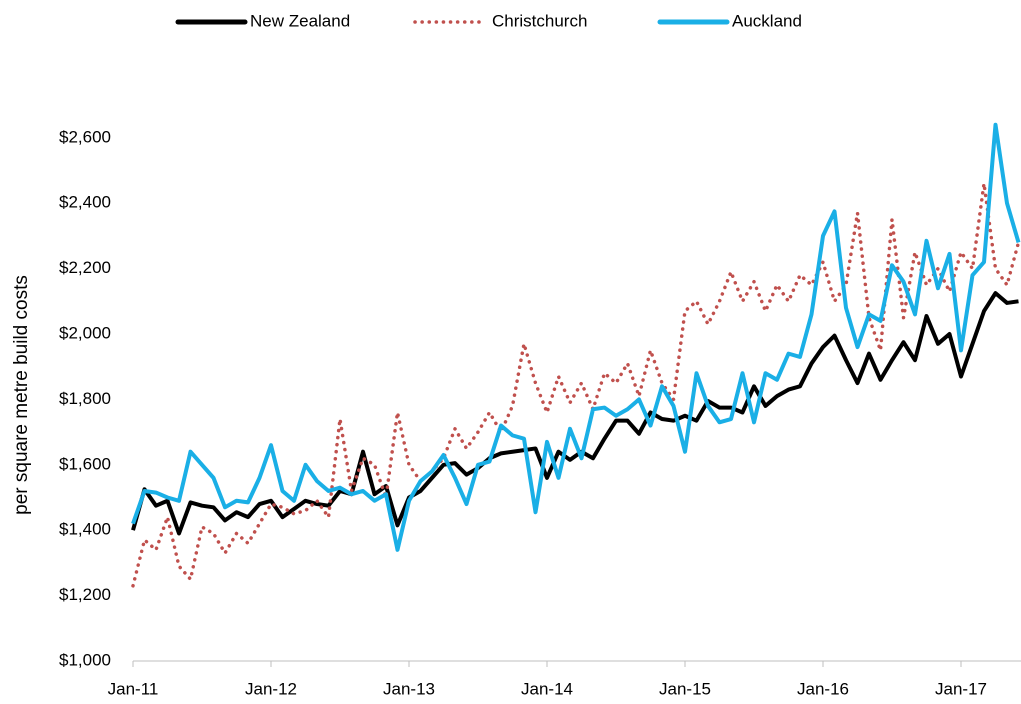  What do you see at coordinates (85, 267) in the screenshot?
I see `y-tick-label: $2,200` at bounding box center [85, 267].